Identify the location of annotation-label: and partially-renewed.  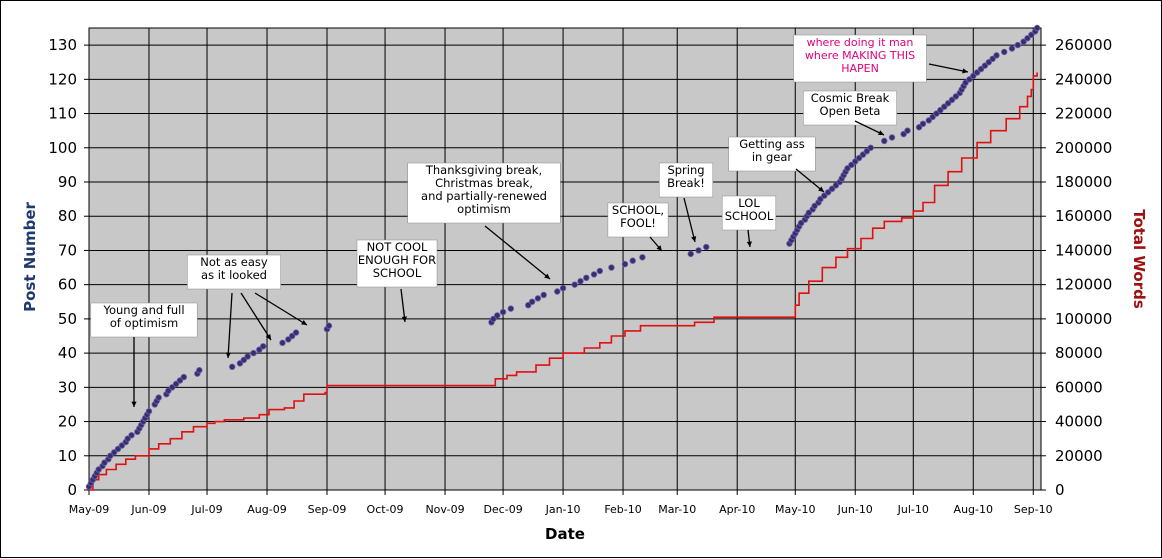
(484, 196).